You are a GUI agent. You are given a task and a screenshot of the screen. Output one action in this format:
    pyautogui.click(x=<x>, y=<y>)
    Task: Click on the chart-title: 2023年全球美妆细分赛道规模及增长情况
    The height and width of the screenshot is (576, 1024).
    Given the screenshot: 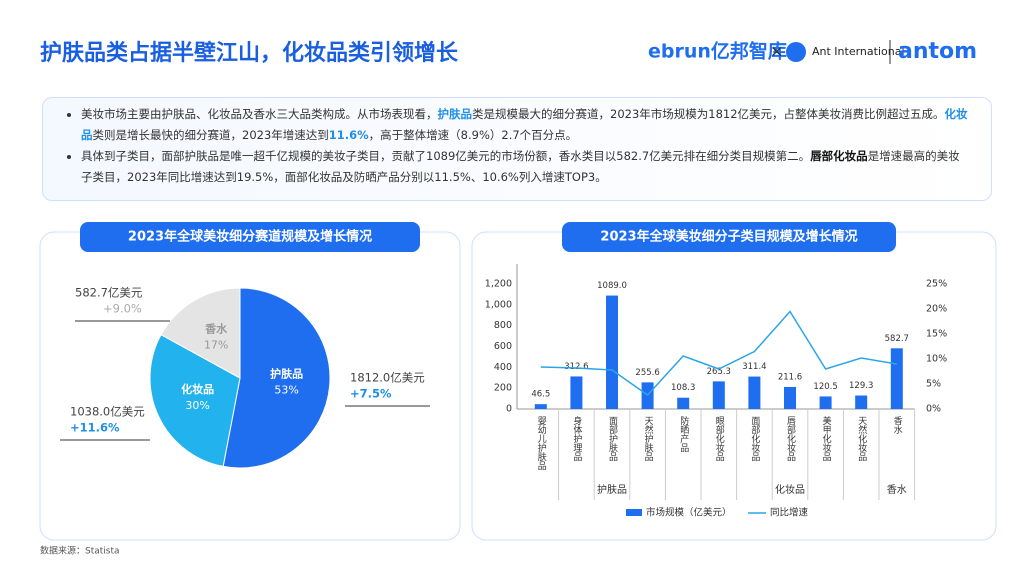 What is the action you would take?
    pyautogui.click(x=250, y=237)
    